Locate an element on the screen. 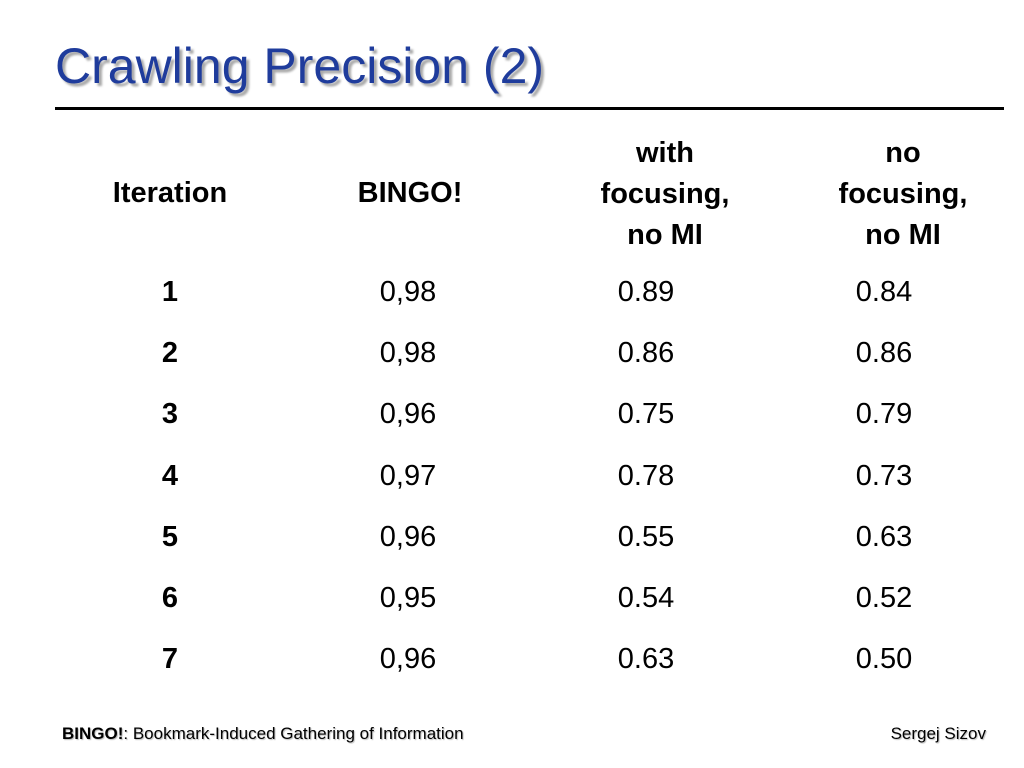  with-focusing-cell: 0.63 is located at coordinates (646, 659).